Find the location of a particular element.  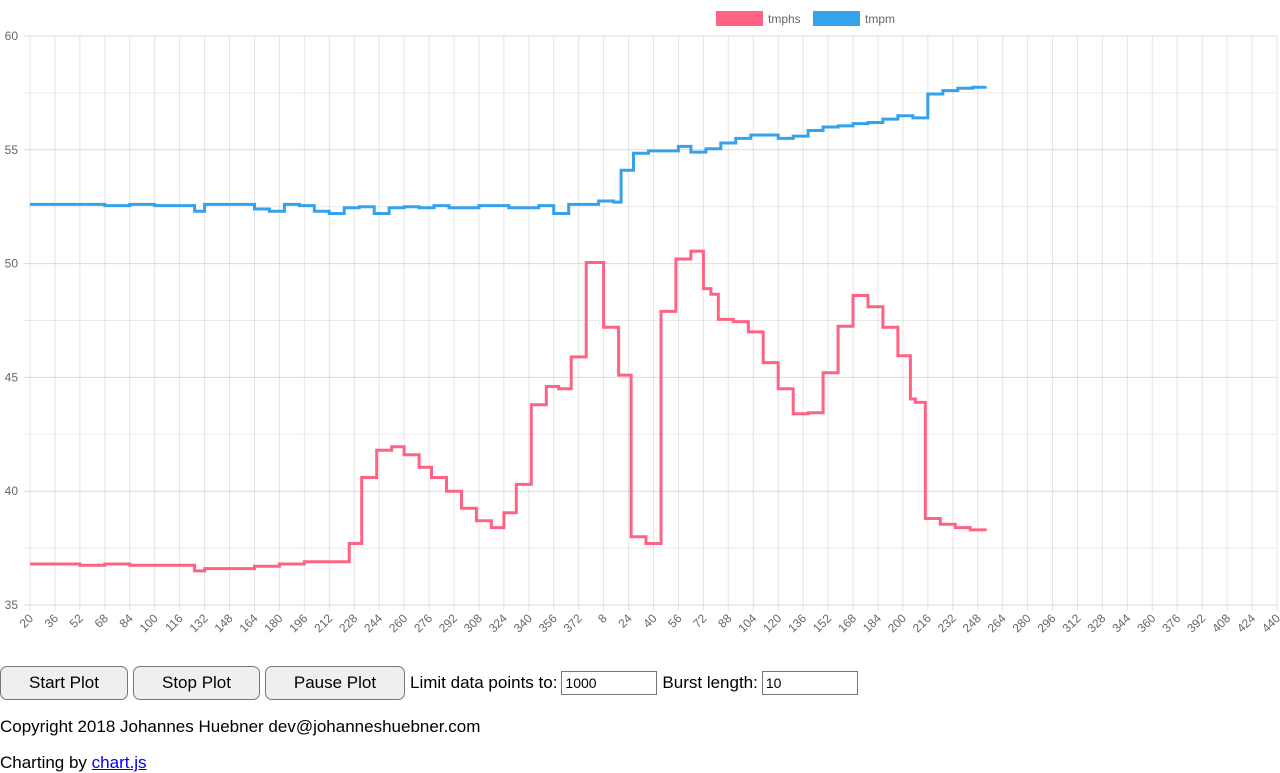

x-tick-label: 344 is located at coordinates (1121, 623).